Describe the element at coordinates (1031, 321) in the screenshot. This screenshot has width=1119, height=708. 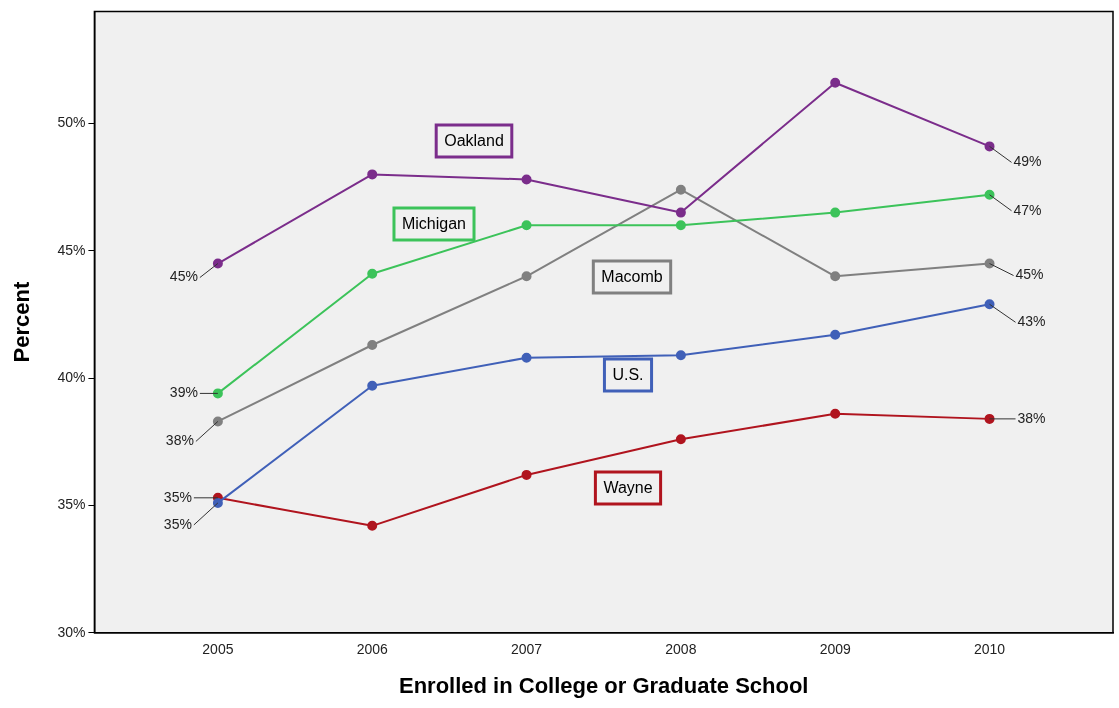
I see `data-label: 43%` at that location.